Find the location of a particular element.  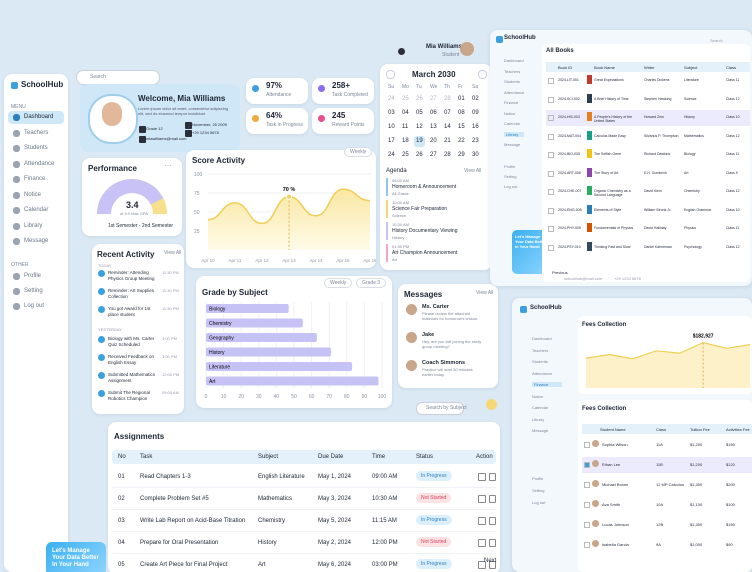

mini-menu: Finance is located at coordinates (511, 102).